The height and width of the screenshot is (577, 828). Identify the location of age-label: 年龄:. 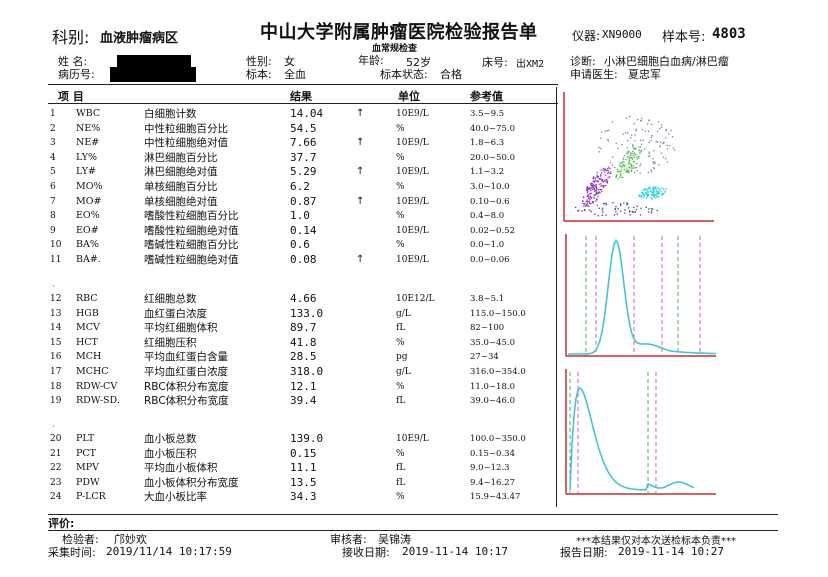
(371, 60).